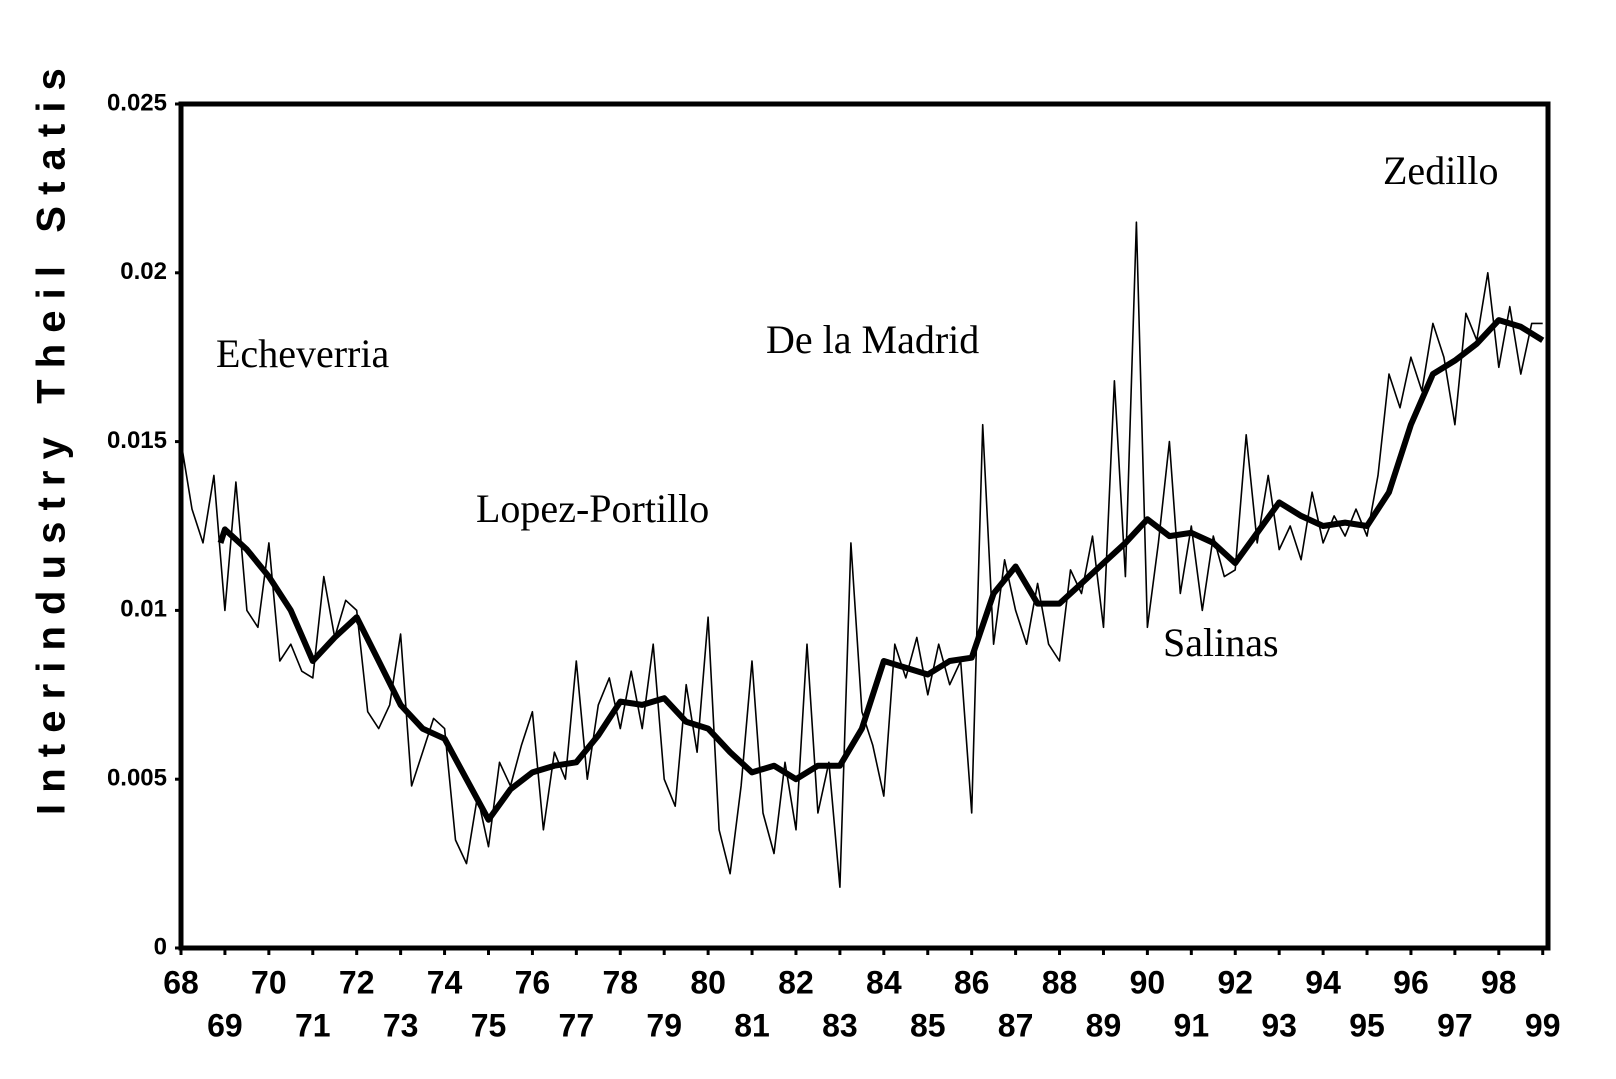 The height and width of the screenshot is (1079, 1616). I want to click on annotation: Lopez-Portillo, so click(592, 508).